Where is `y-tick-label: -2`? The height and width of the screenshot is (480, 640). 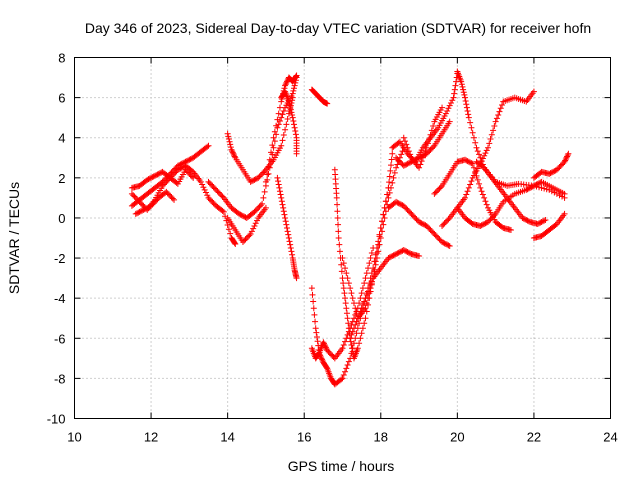 y-tick-label: -2 is located at coordinates (60, 258).